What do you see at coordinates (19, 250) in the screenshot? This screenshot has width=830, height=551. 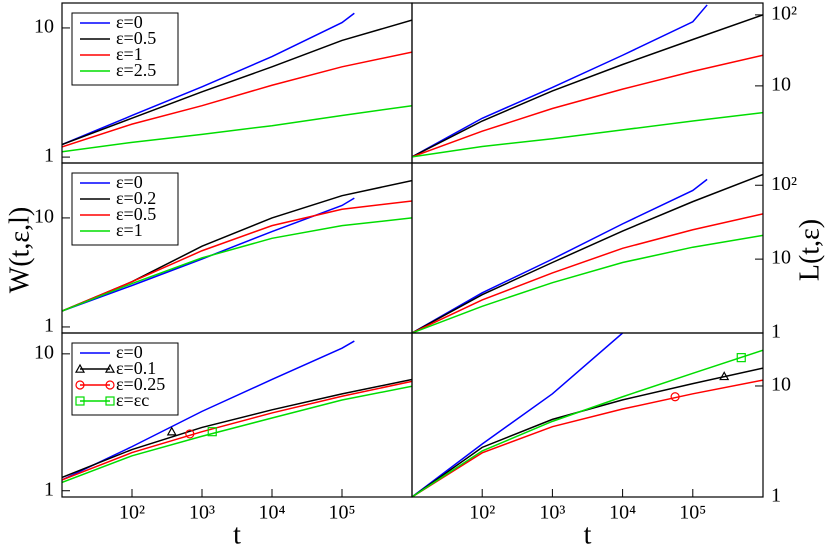 I see `y-axis-label: W(t,ε,l)` at bounding box center [19, 250].